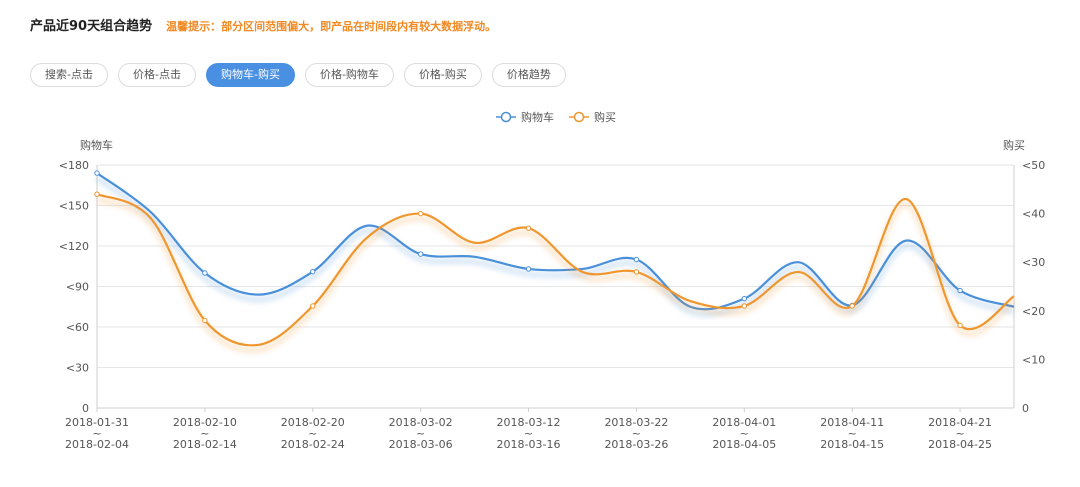  I want to click on legend-buy-marker, so click(579, 117).